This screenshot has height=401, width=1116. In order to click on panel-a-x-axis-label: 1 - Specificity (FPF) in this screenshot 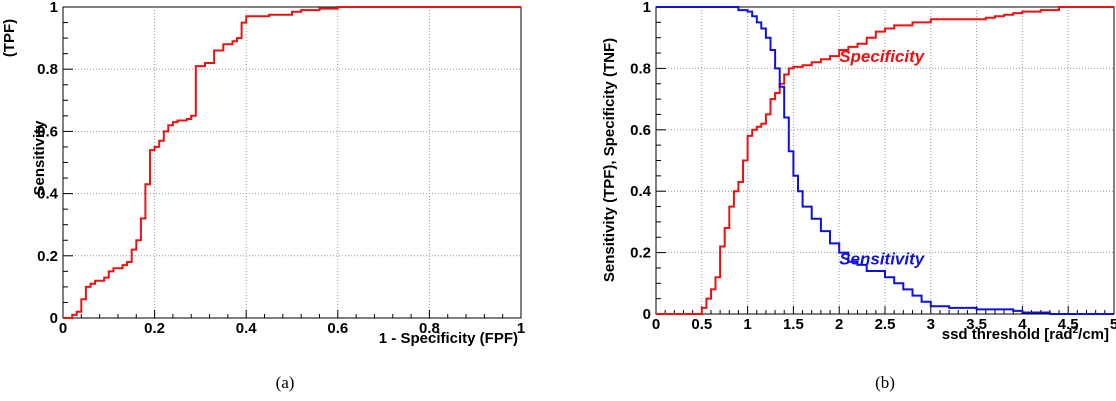, I will do `click(448, 338)`.